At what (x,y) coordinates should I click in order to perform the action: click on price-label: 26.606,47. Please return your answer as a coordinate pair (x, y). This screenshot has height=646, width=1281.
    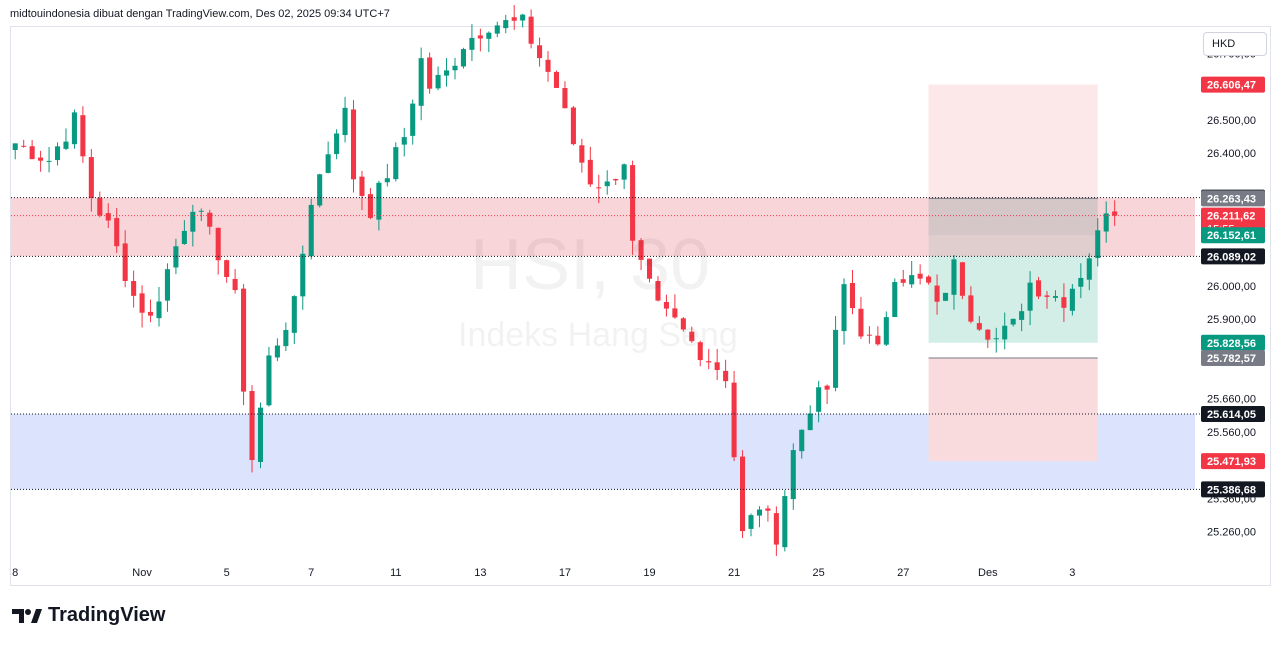
    Looking at the image, I should click on (1233, 84).